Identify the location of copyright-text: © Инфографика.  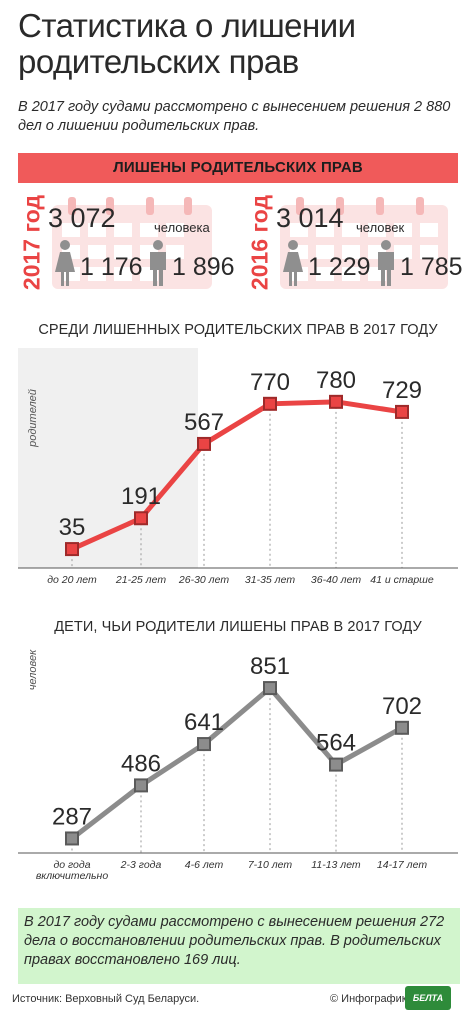
(371, 999).